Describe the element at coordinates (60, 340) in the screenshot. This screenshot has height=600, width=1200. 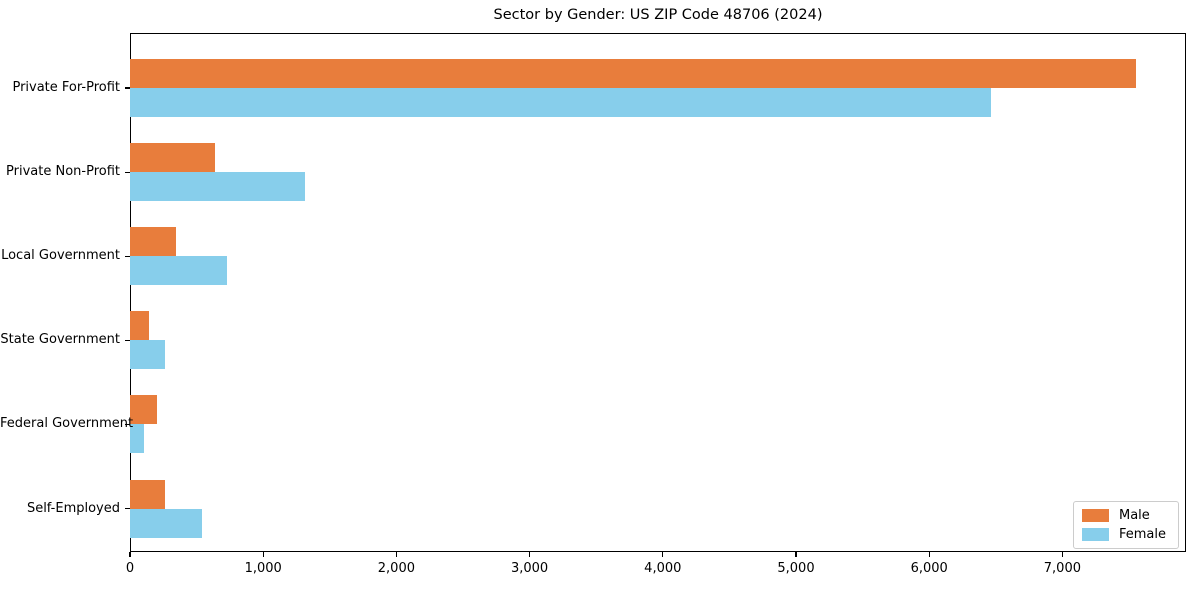
I see `ytick-label-state-government: State Government` at that location.